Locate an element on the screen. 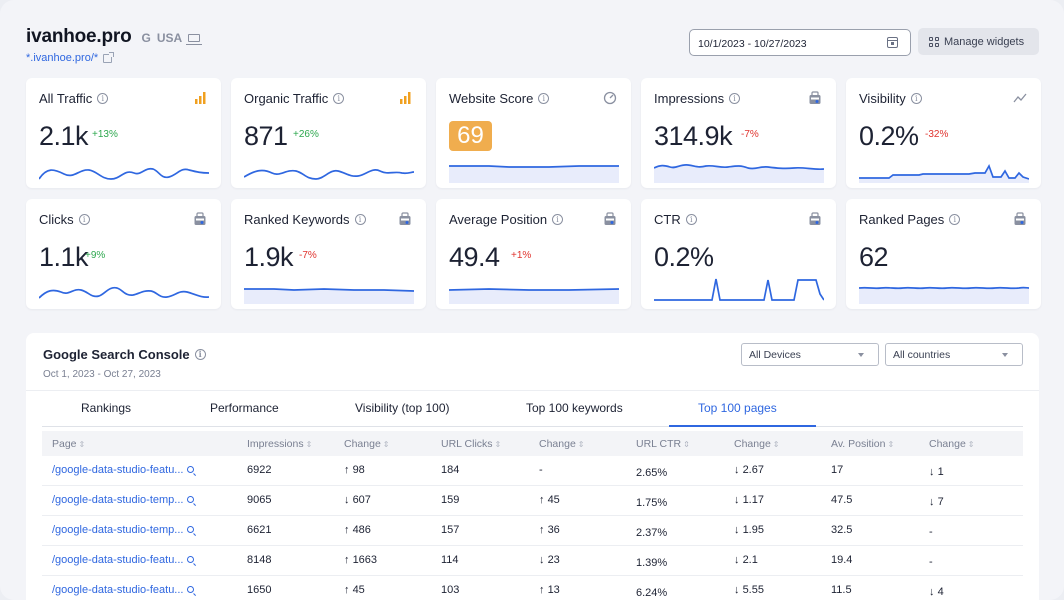 The height and width of the screenshot is (600, 1064). impressions-cell-text: 8148 is located at coordinates (259, 560).